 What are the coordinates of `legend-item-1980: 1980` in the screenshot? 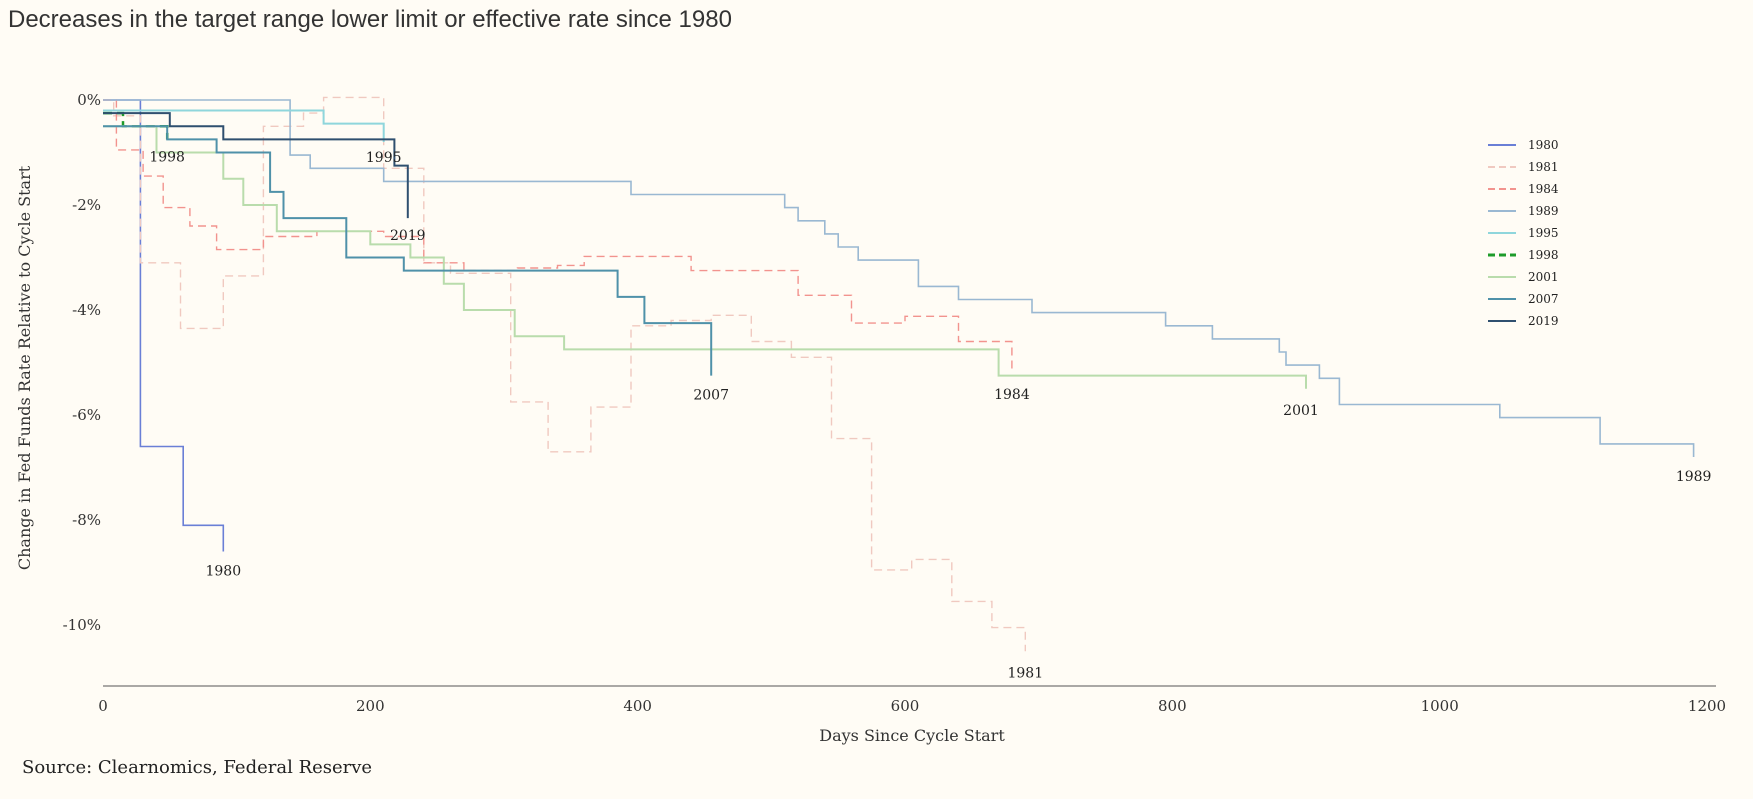 It's located at (1523, 145).